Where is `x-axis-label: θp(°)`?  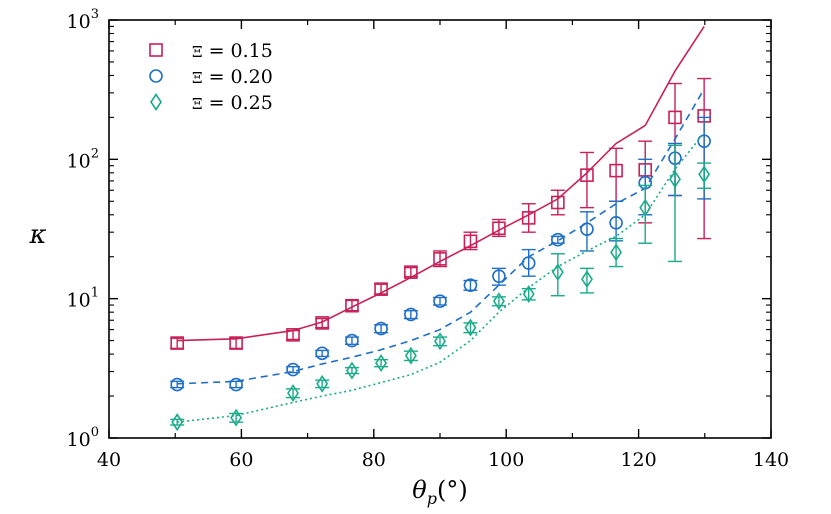
x-axis-label: θp(°) is located at coordinates (439, 492).